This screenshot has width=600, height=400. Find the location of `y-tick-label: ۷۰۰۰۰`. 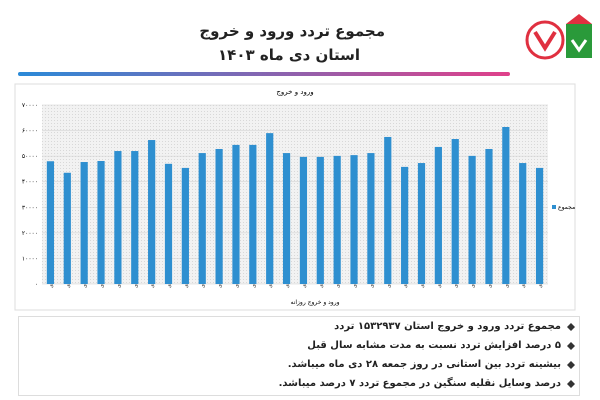

y-tick-label: ۷۰۰۰۰ is located at coordinates (30, 105).